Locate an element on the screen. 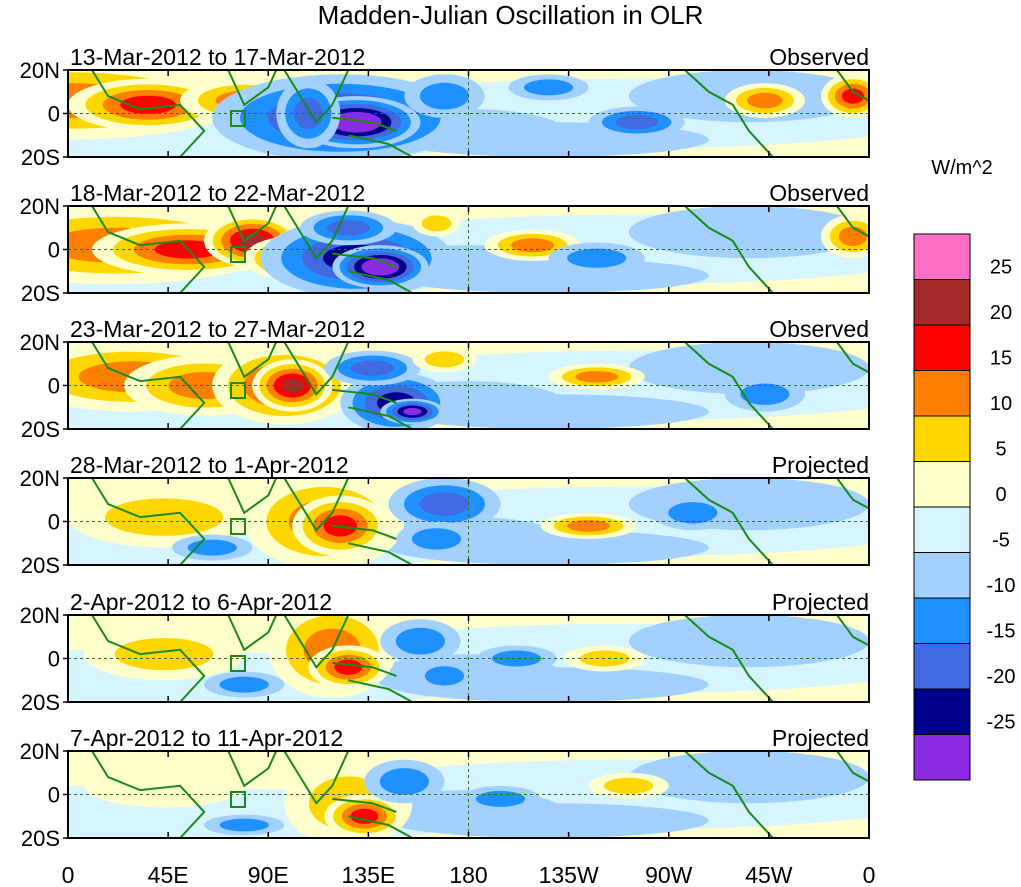  lon-label: 180 is located at coordinates (468, 874).